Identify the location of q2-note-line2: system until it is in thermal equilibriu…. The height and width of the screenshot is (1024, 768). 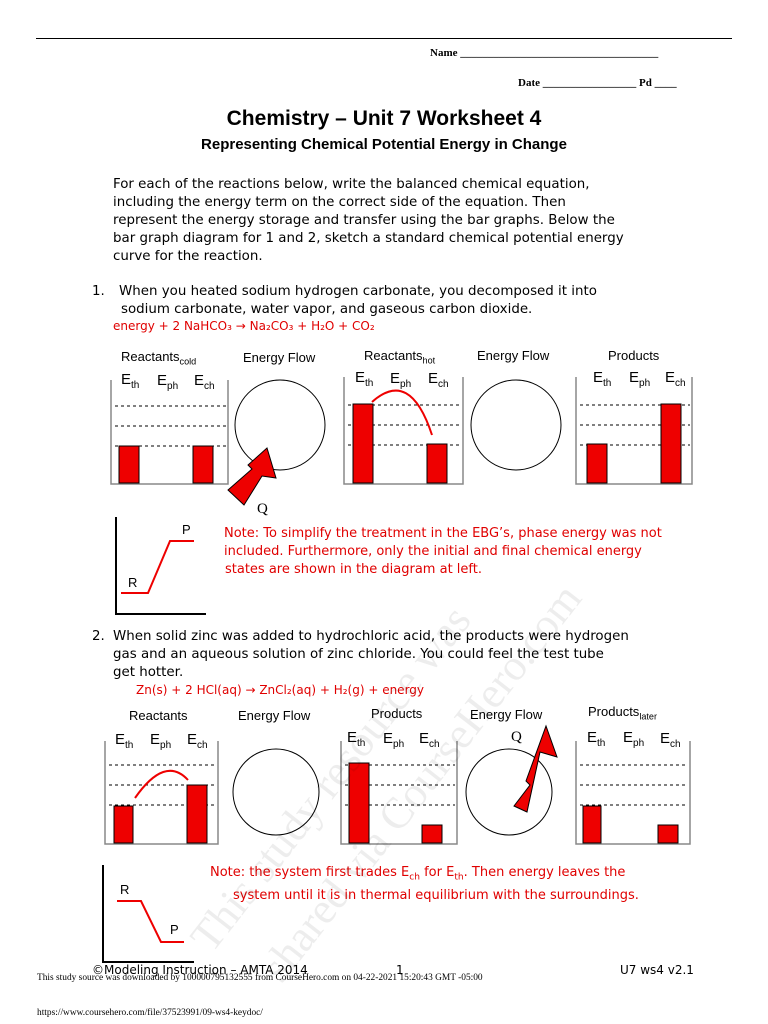
(436, 895).